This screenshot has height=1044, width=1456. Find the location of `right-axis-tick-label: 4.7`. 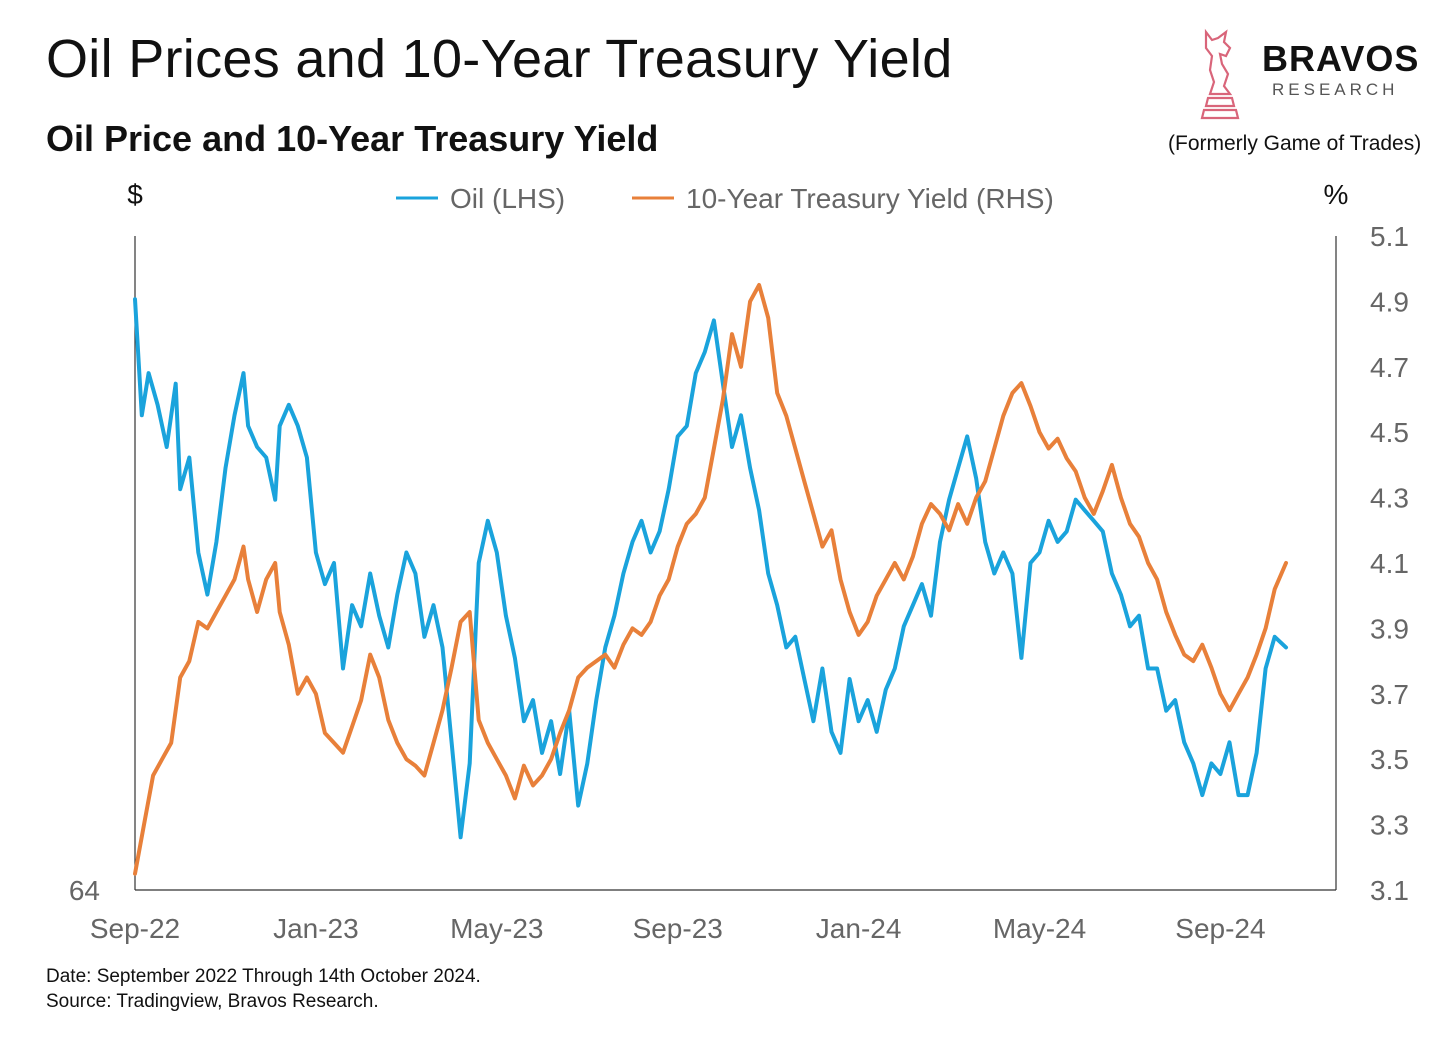

right-axis-tick-label: 4.7 is located at coordinates (1389, 367).